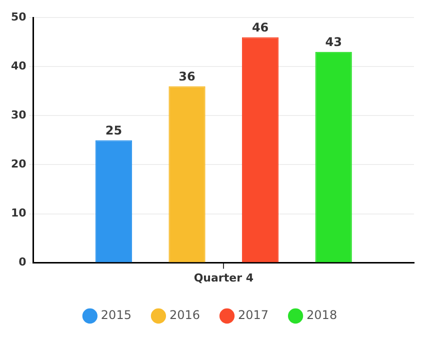  What do you see at coordinates (116, 315) in the screenshot?
I see `legend-label: 2015` at bounding box center [116, 315].